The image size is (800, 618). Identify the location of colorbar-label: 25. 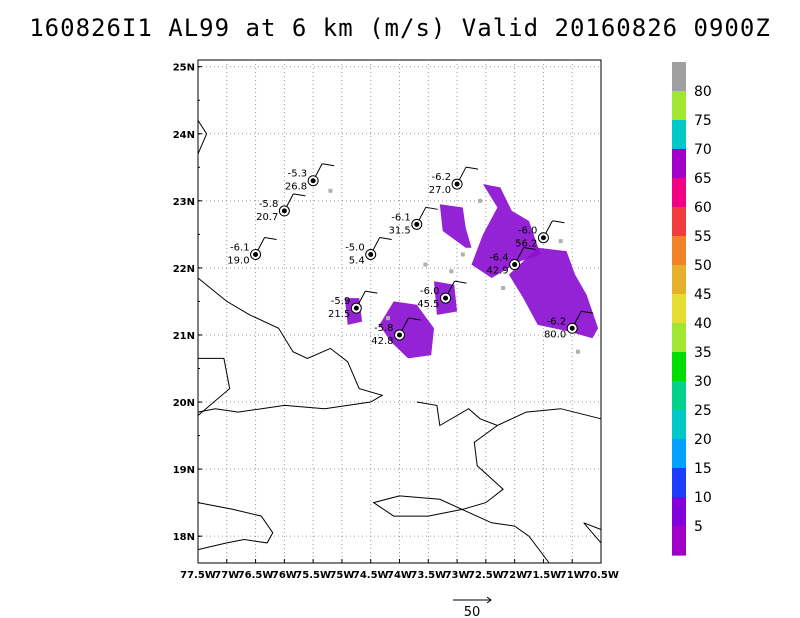
(703, 411).